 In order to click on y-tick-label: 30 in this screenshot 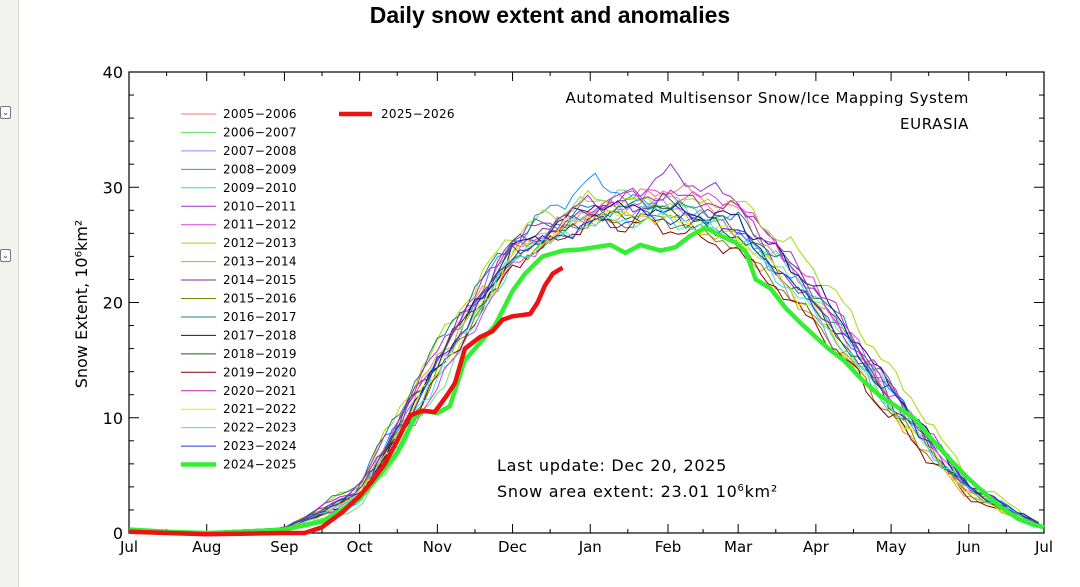, I will do `click(113, 187)`.